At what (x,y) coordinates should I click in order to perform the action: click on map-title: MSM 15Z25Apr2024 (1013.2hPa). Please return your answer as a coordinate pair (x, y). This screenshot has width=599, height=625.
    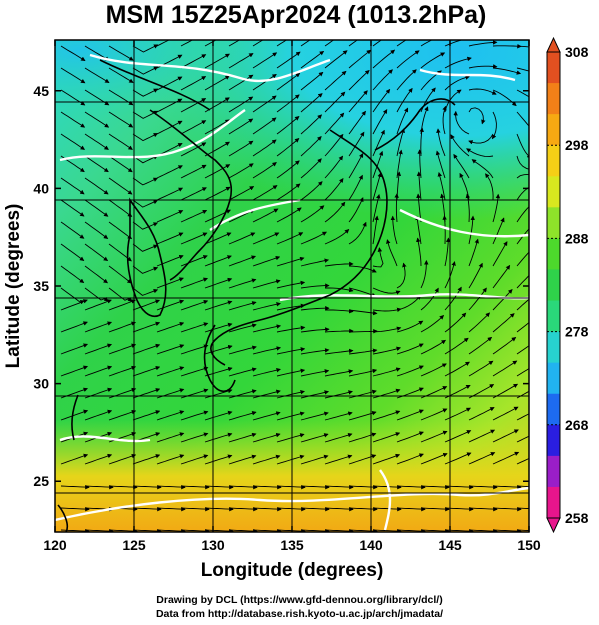
    Looking at the image, I should click on (296, 15).